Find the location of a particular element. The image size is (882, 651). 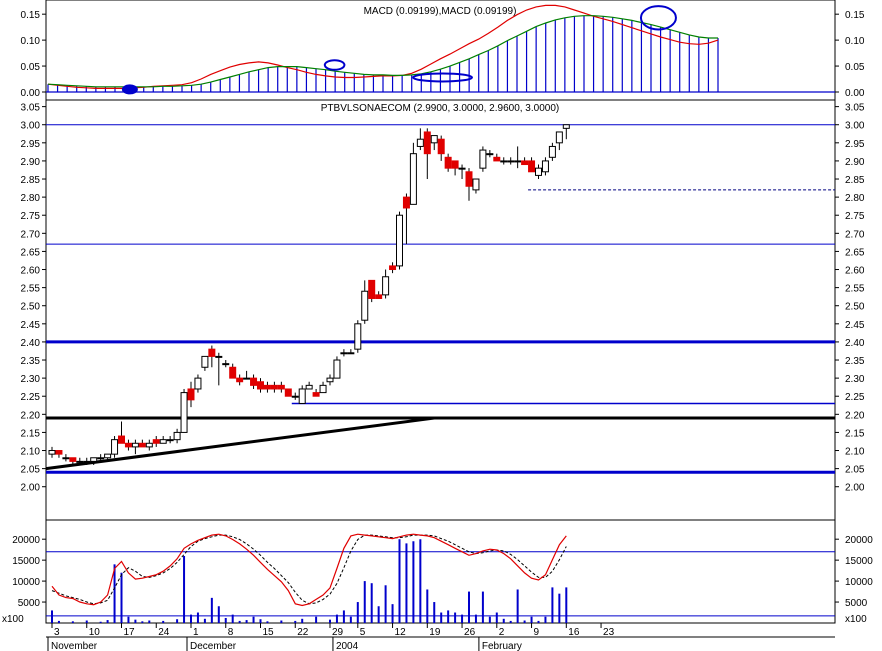

x-axis-month-label: December is located at coordinates (213, 646).